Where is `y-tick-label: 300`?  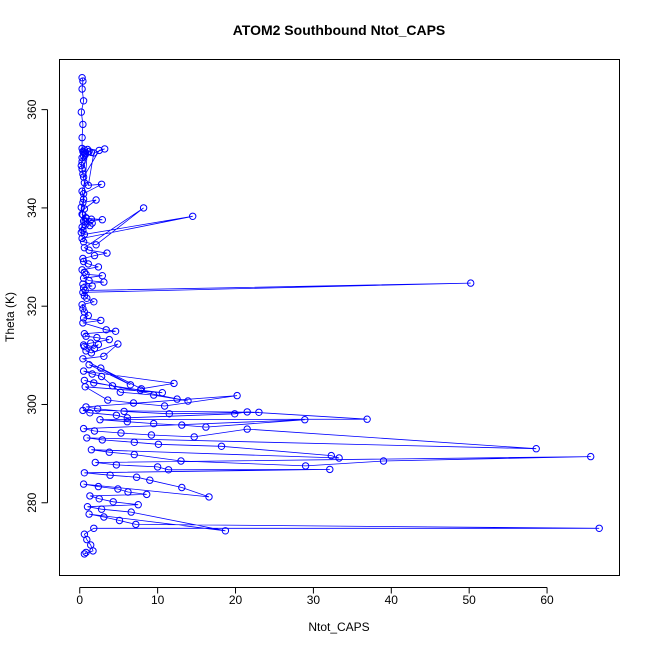 y-tick-label: 300 is located at coordinates (32, 404).